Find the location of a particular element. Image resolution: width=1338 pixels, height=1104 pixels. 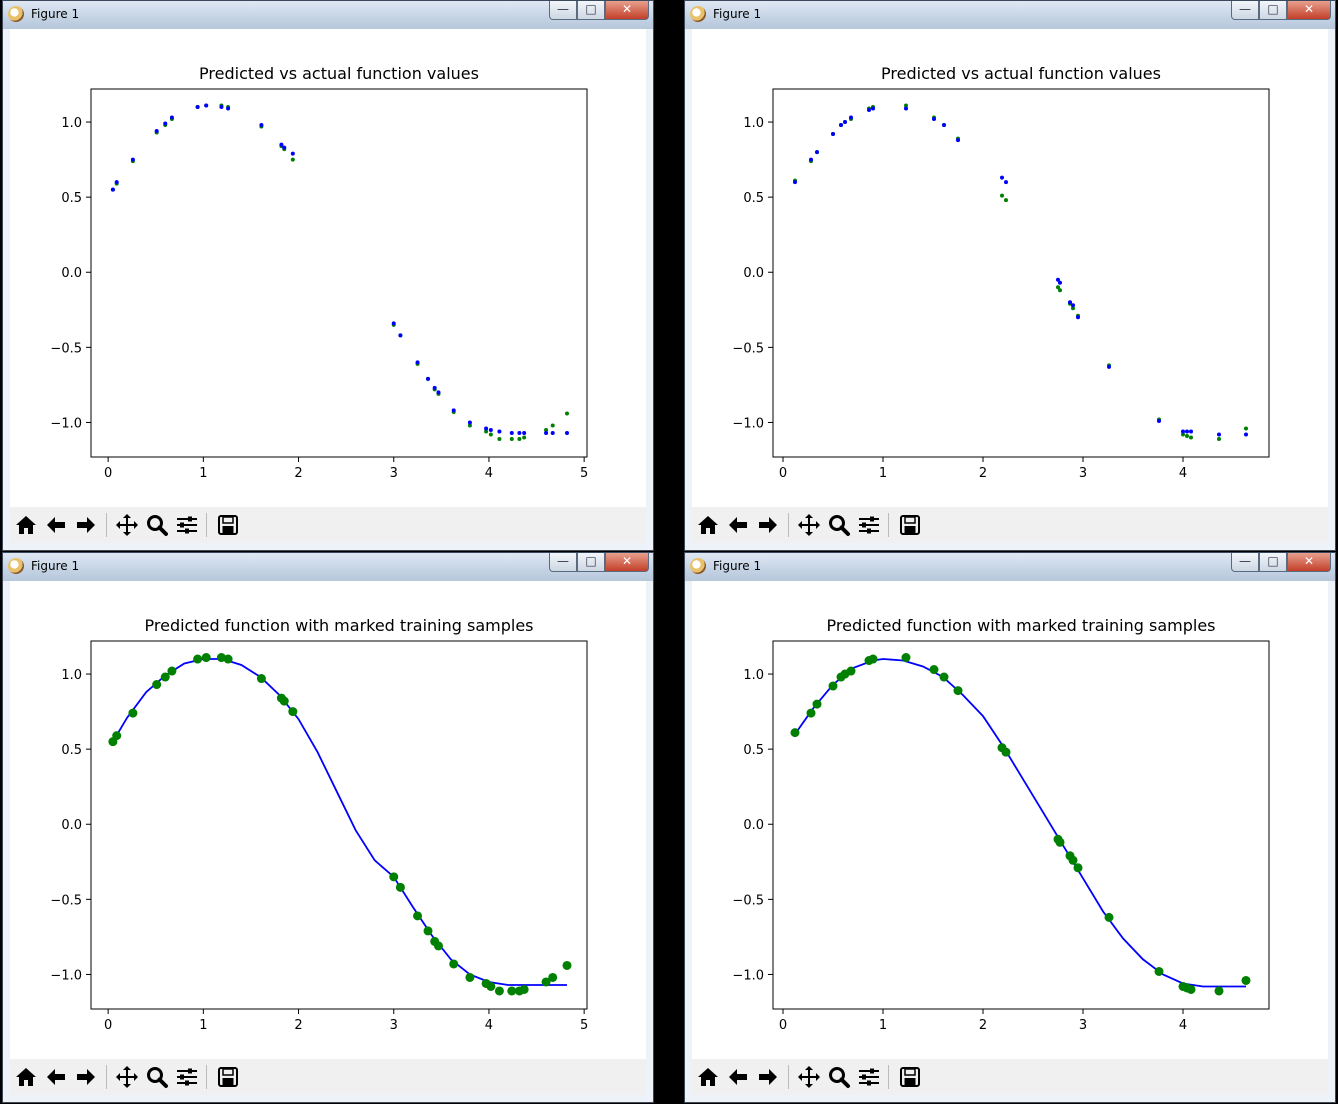

pan-icon is located at coordinates (127, 525).